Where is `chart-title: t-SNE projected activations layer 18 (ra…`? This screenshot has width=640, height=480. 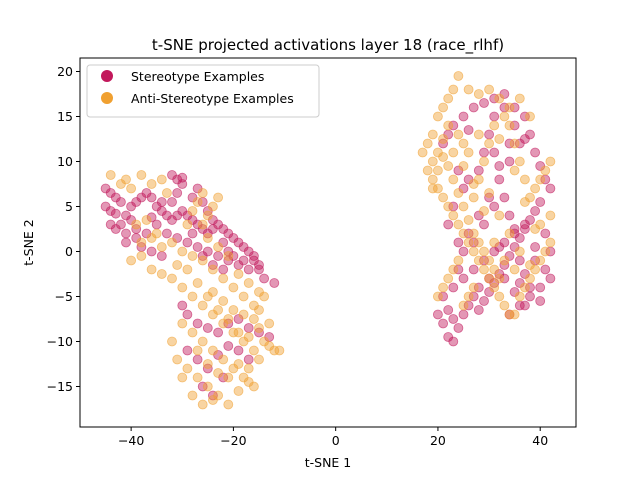 chart-title: t-SNE projected activations layer 18 (ra… is located at coordinates (328, 45).